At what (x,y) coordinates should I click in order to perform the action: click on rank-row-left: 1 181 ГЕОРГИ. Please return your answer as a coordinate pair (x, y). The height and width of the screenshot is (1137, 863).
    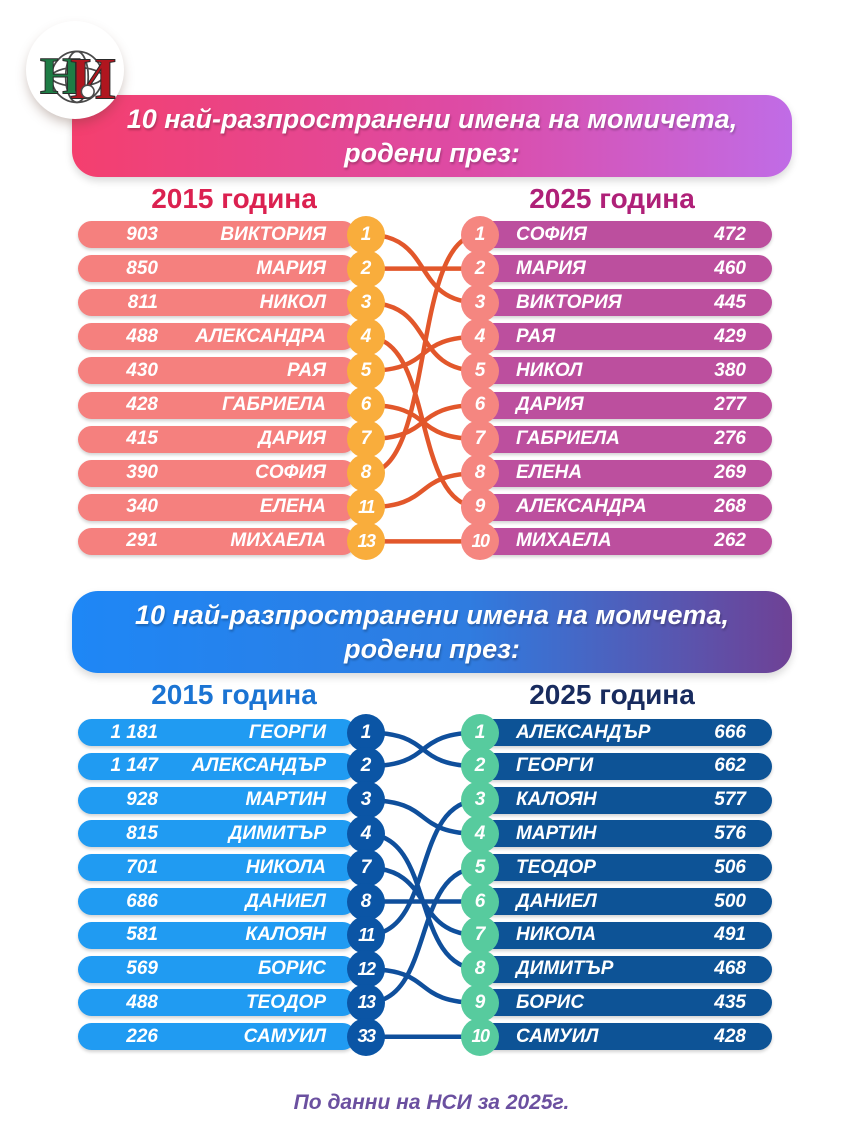
    Looking at the image, I should click on (217, 732).